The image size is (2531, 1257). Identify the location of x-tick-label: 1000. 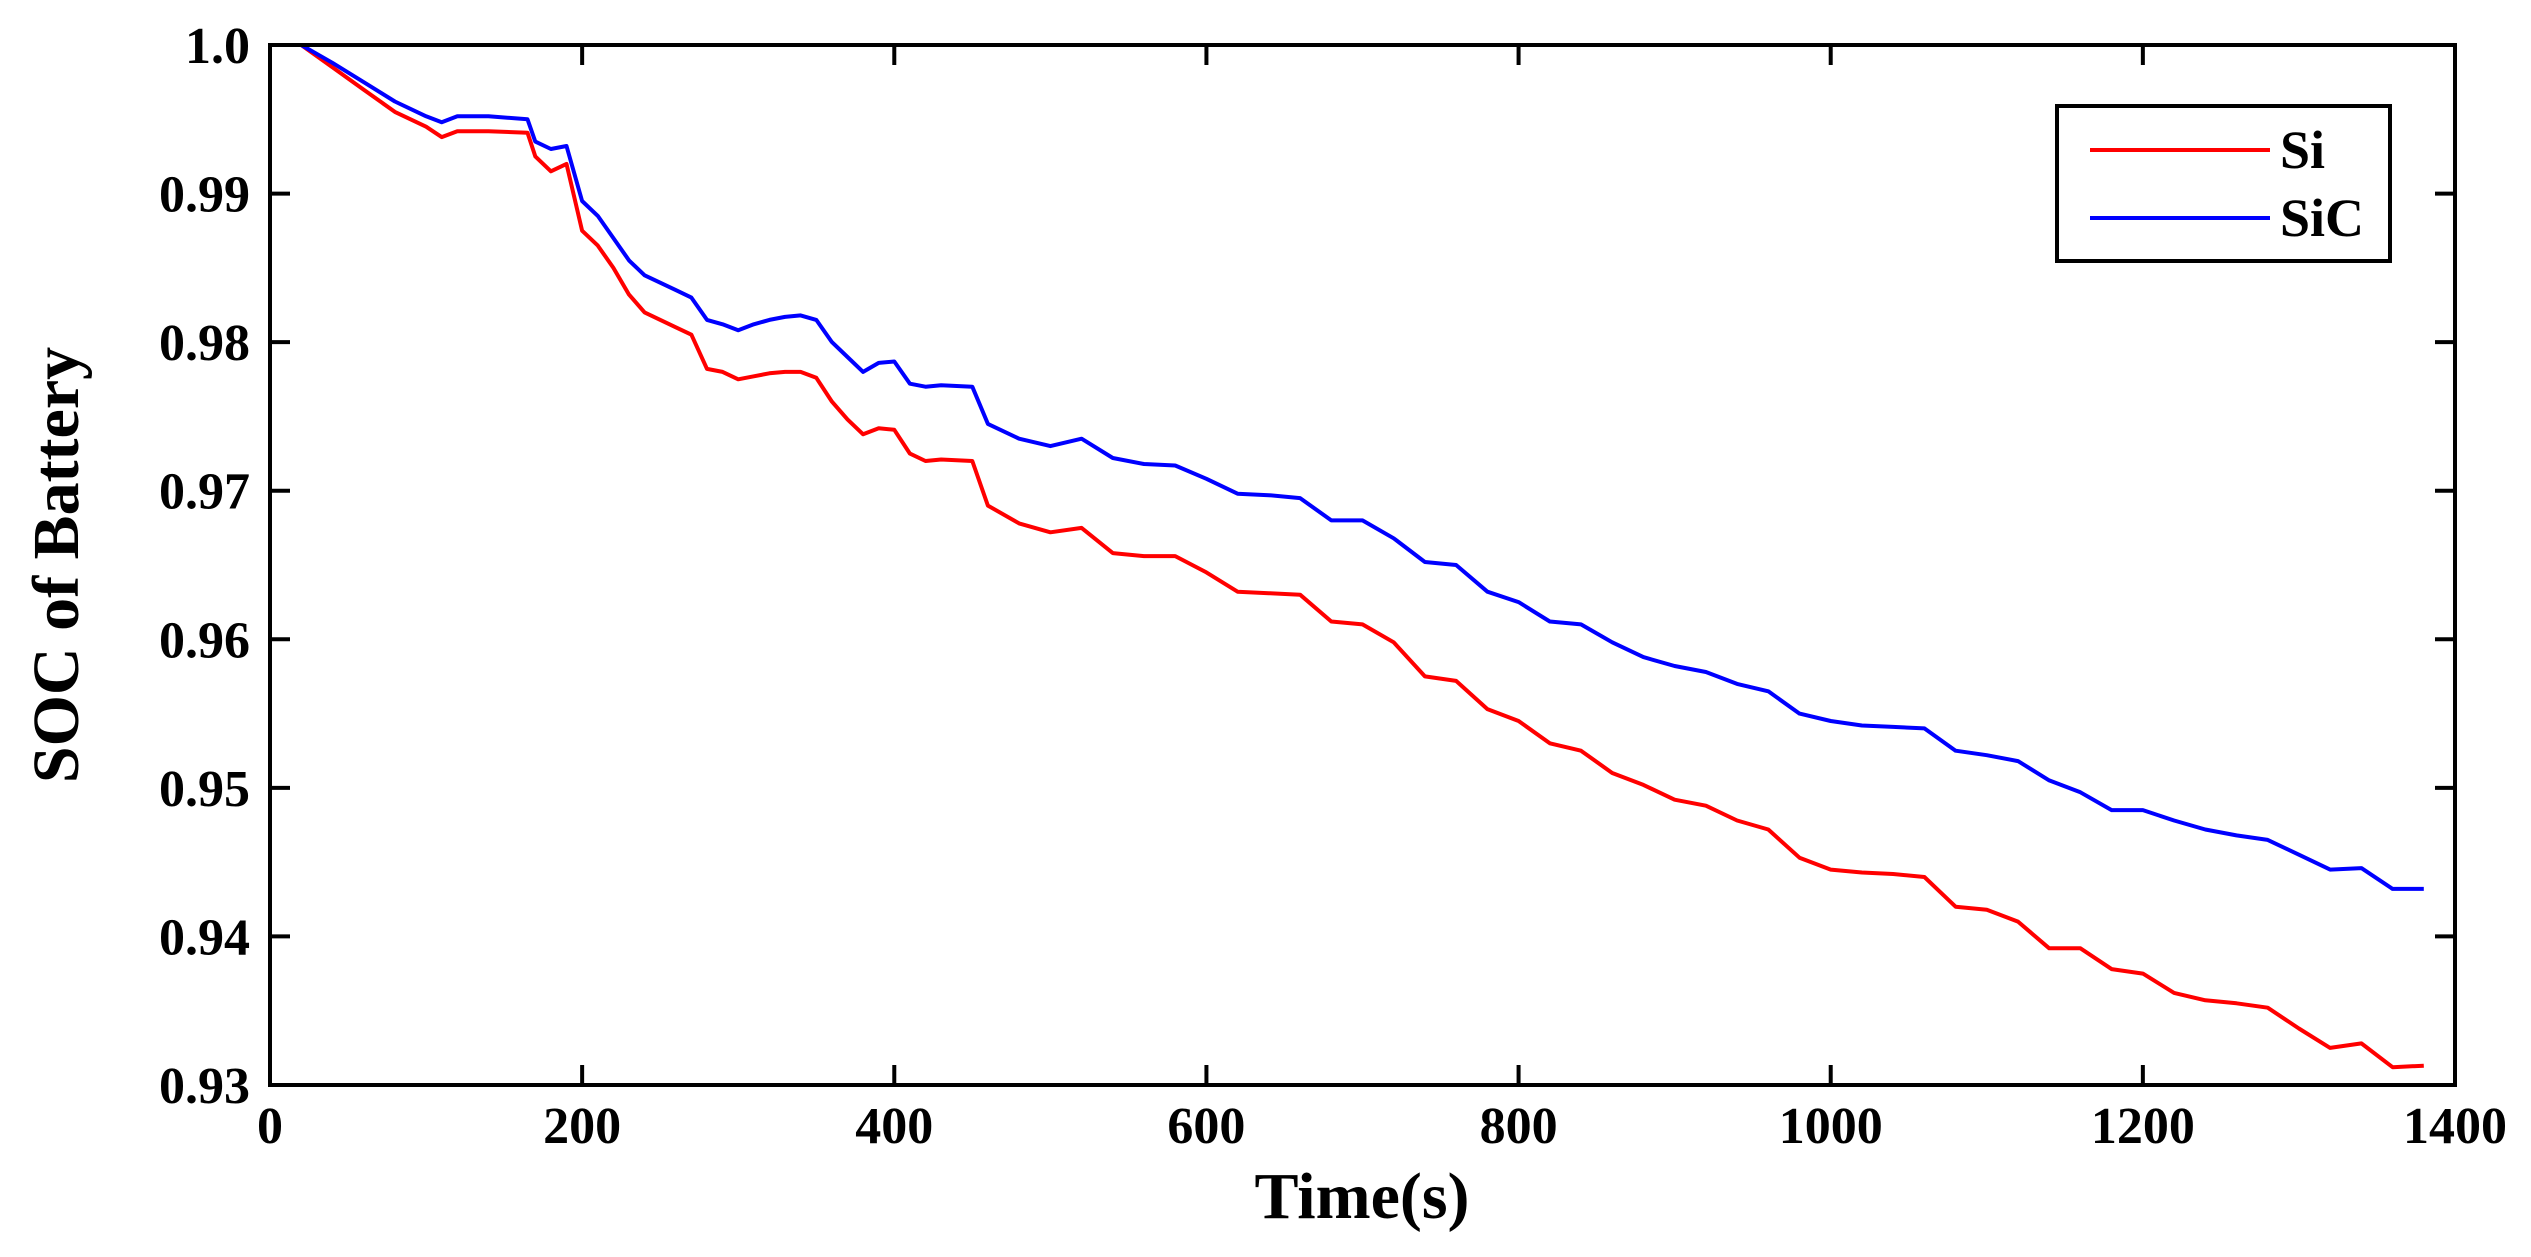
(1831, 1126).